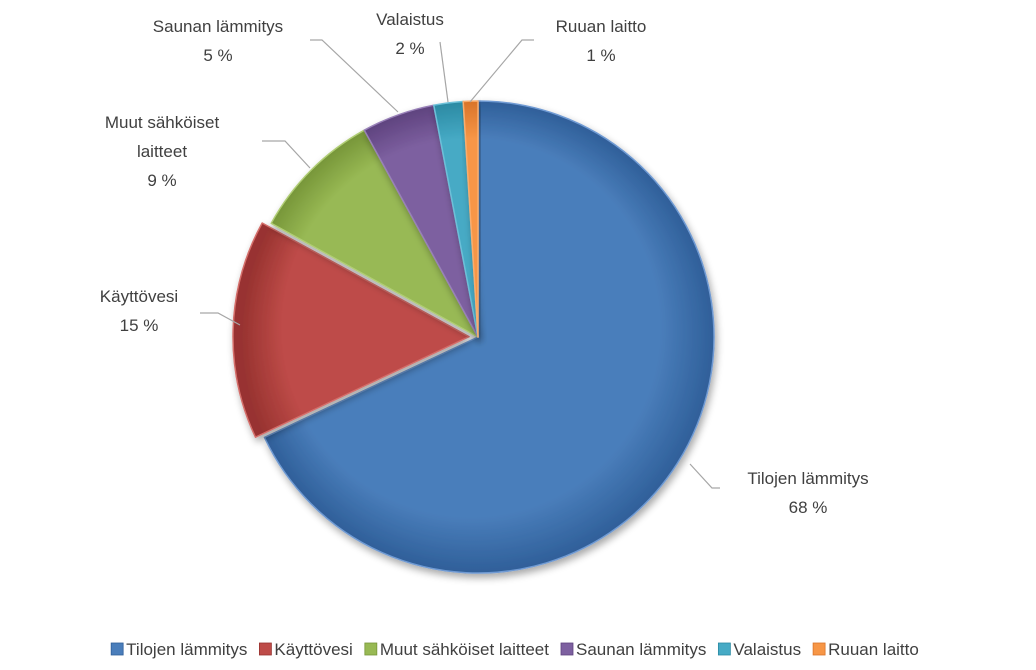 The width and height of the screenshot is (1036, 670). I want to click on data-label-valaistus-0: Valaistus, so click(410, 19).